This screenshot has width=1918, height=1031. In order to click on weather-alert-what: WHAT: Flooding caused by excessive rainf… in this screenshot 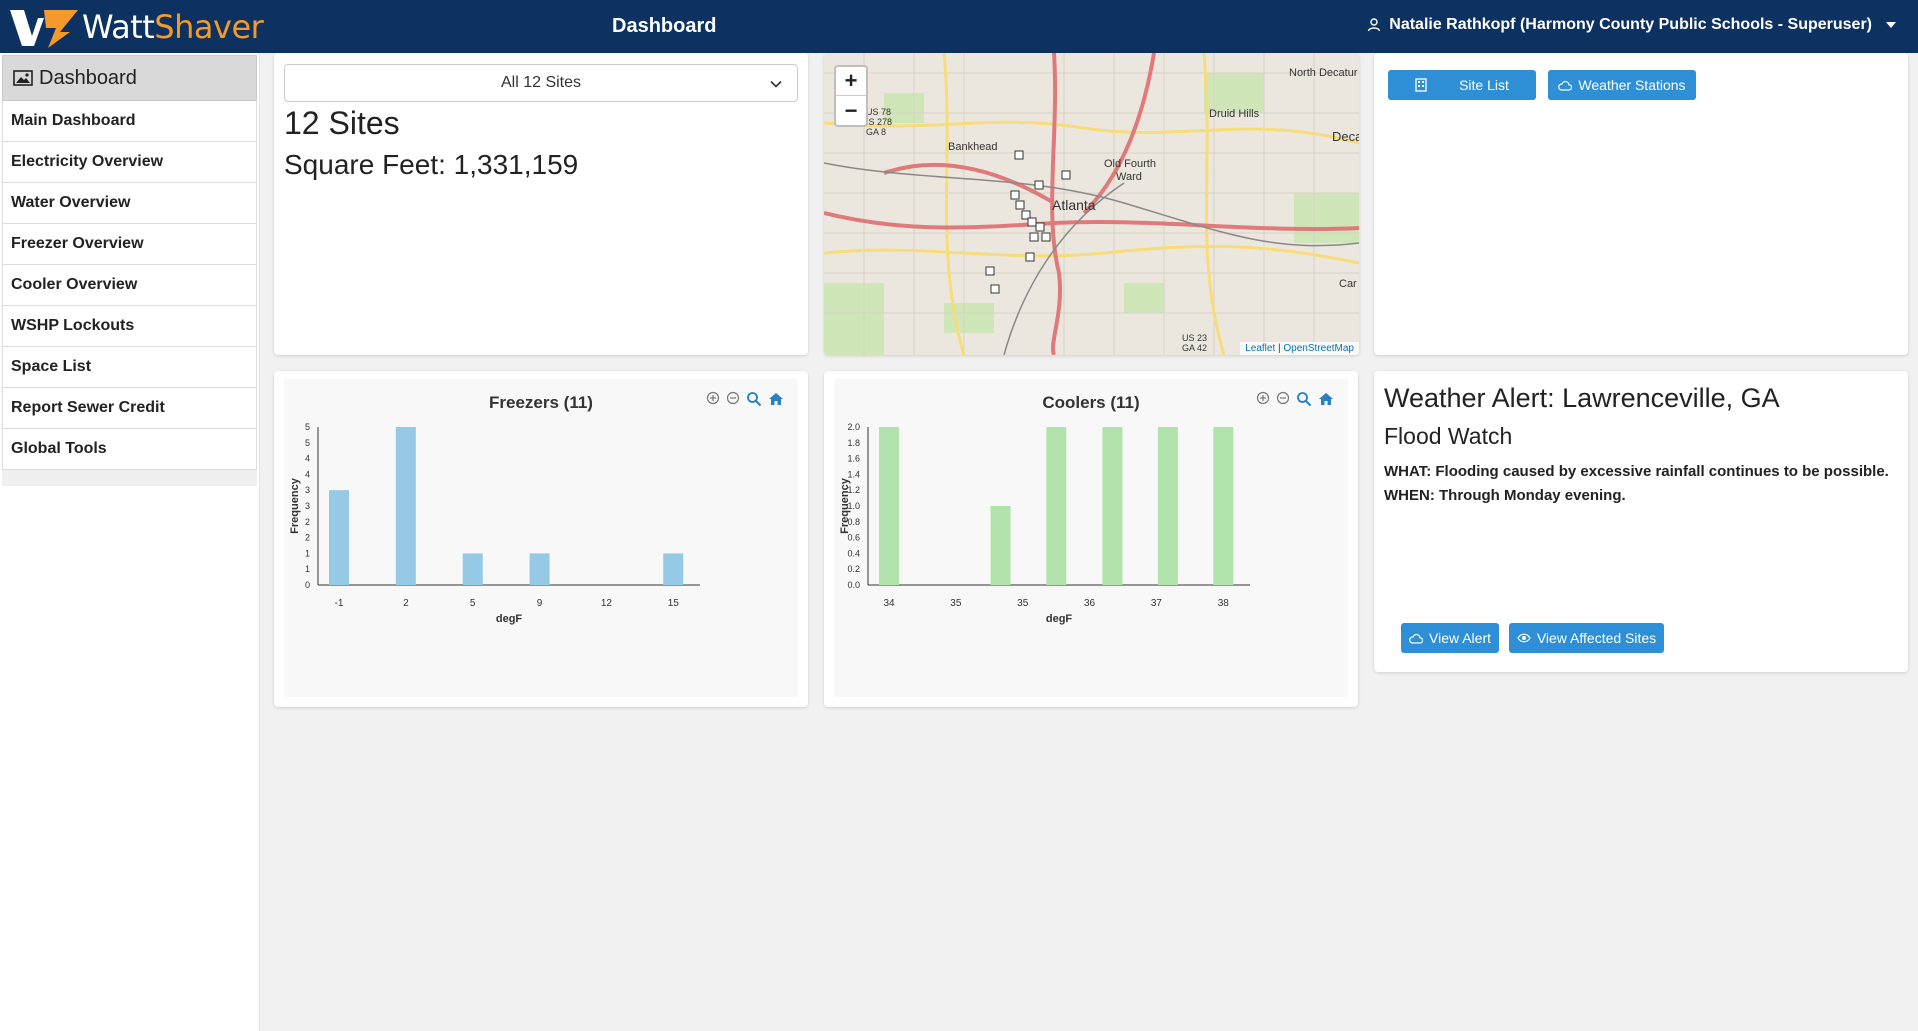, I will do `click(1636, 471)`.